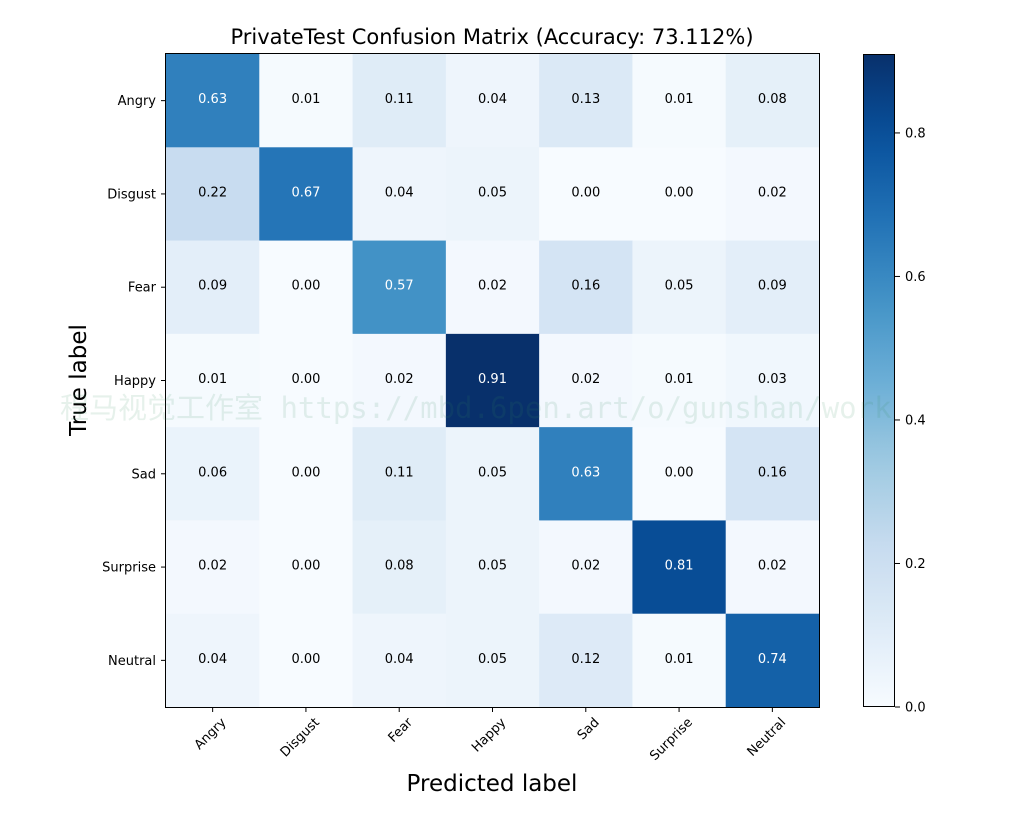  I want to click on heatmap-cell-value: 0.06, so click(212, 472).